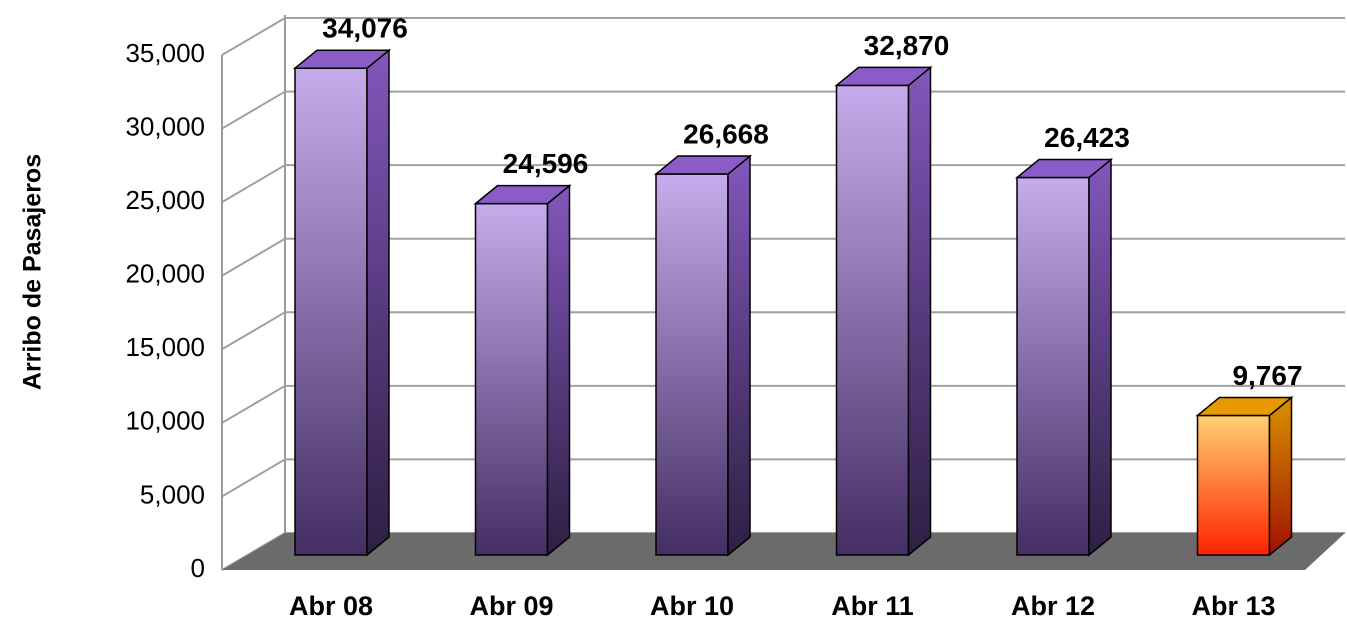  What do you see at coordinates (511, 606) in the screenshot?
I see `x-tick-label: Abr 09` at bounding box center [511, 606].